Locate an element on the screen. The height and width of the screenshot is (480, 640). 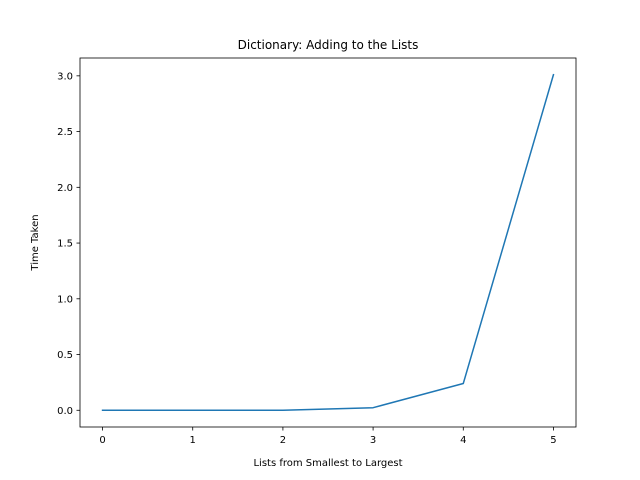
y-tick-label: 0.5 is located at coordinates (65, 355).